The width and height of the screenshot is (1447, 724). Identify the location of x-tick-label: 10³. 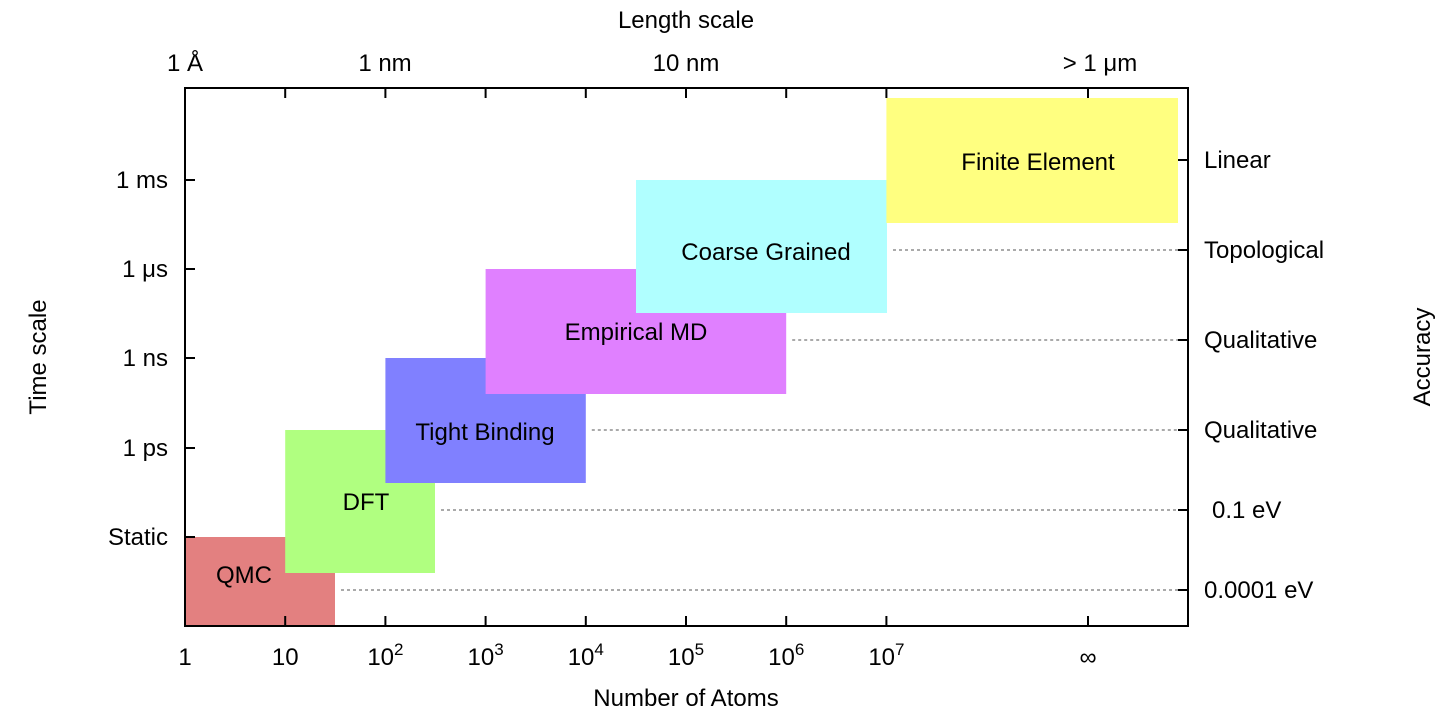
(486, 655).